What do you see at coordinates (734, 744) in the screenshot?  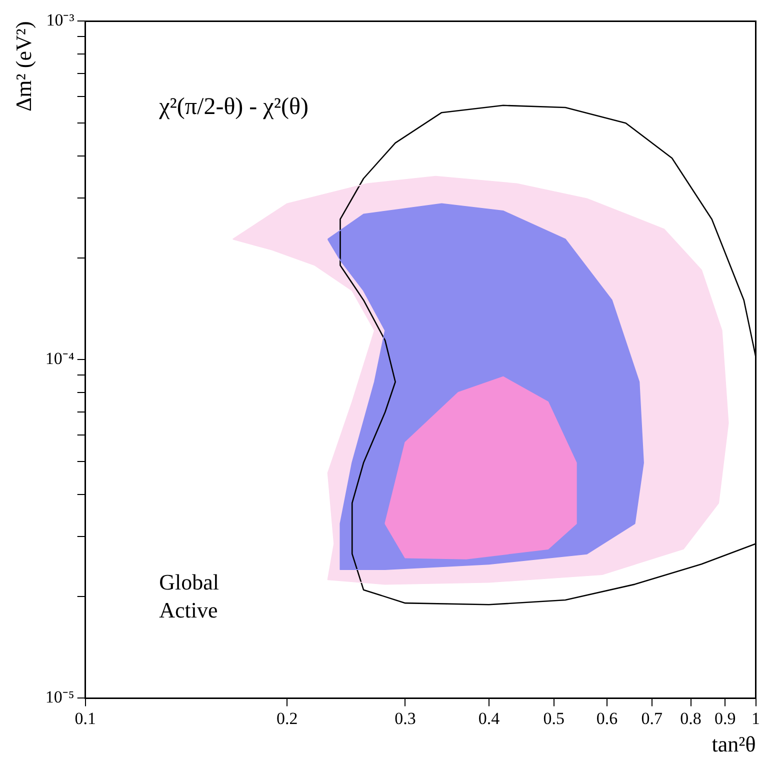 I see `x-axis-title: tan²θ` at bounding box center [734, 744].